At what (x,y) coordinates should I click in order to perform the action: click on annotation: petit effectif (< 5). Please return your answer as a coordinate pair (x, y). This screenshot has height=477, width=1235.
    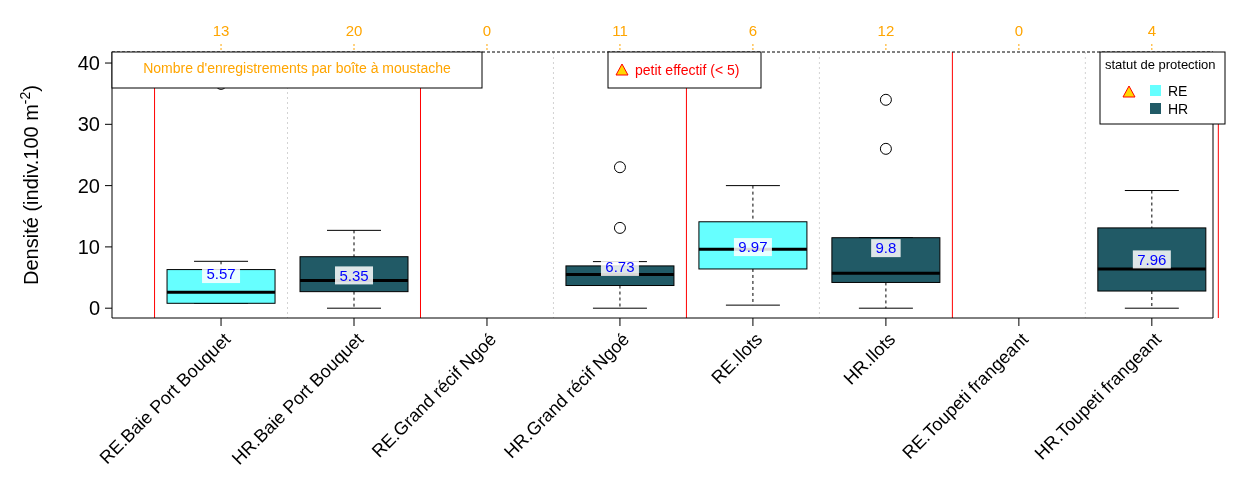
    Looking at the image, I should click on (687, 69).